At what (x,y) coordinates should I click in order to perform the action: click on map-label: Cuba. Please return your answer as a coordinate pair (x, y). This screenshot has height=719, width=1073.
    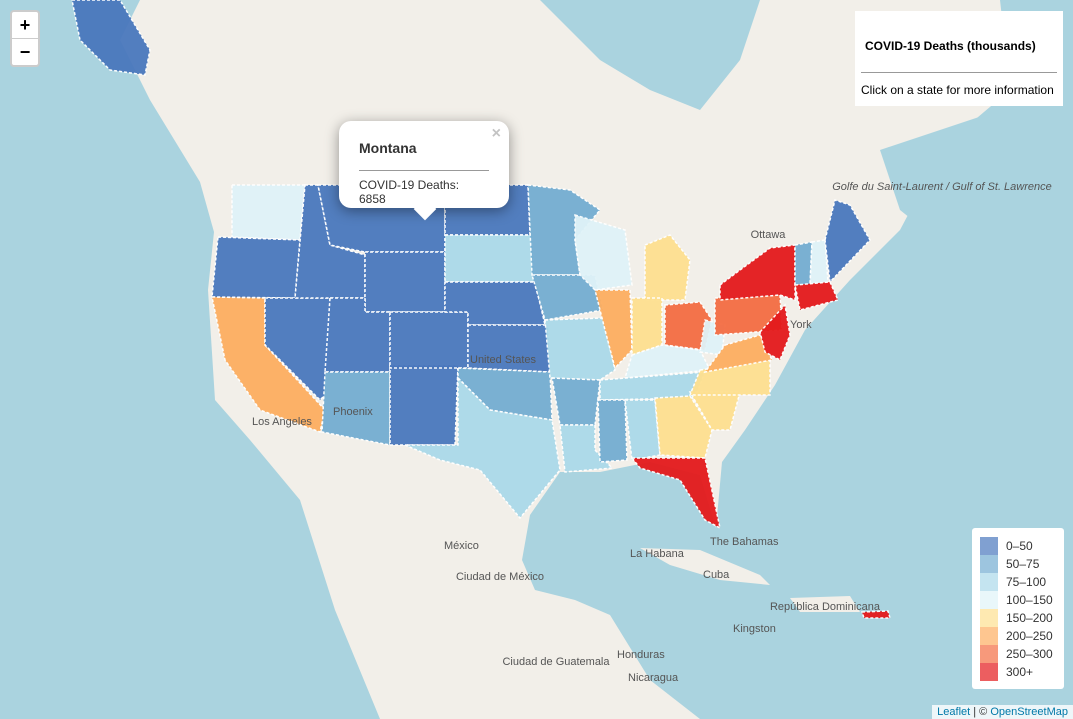
    Looking at the image, I should click on (716, 575).